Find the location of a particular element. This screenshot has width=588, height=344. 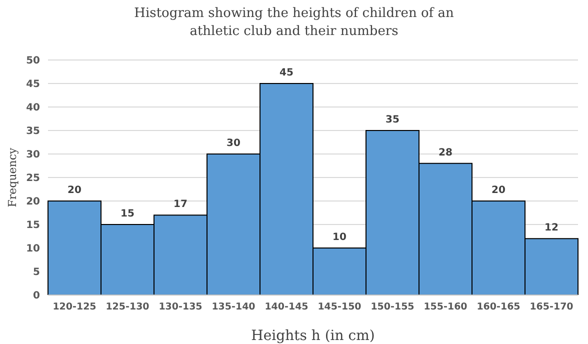

y-tick-label: 20 is located at coordinates (33, 202).